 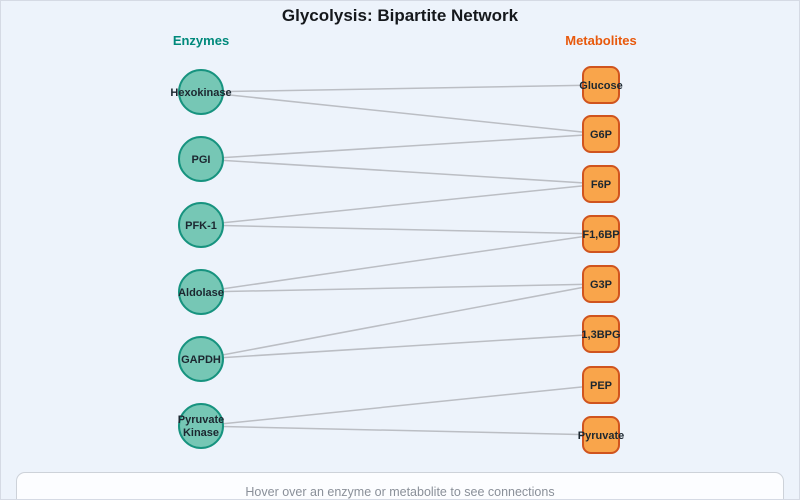 What do you see at coordinates (401, 171) in the screenshot?
I see `edge-pgi-f6p` at bounding box center [401, 171].